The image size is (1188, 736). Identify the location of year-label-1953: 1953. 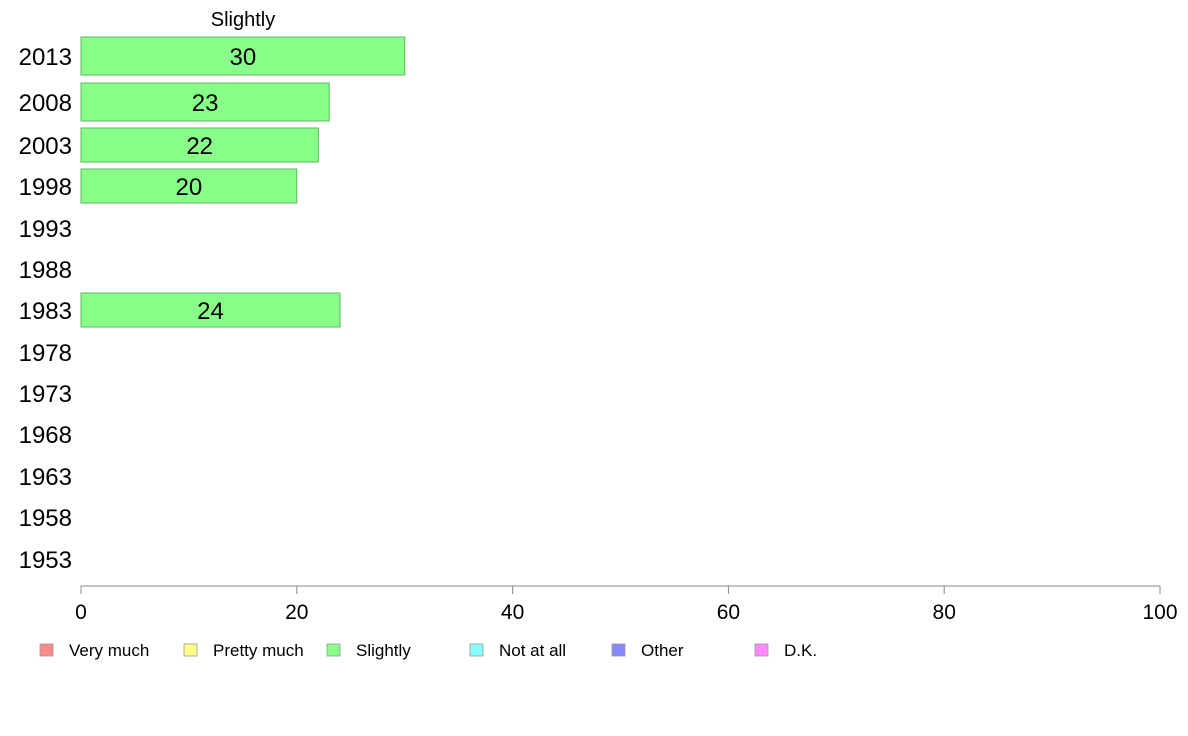
(45, 560).